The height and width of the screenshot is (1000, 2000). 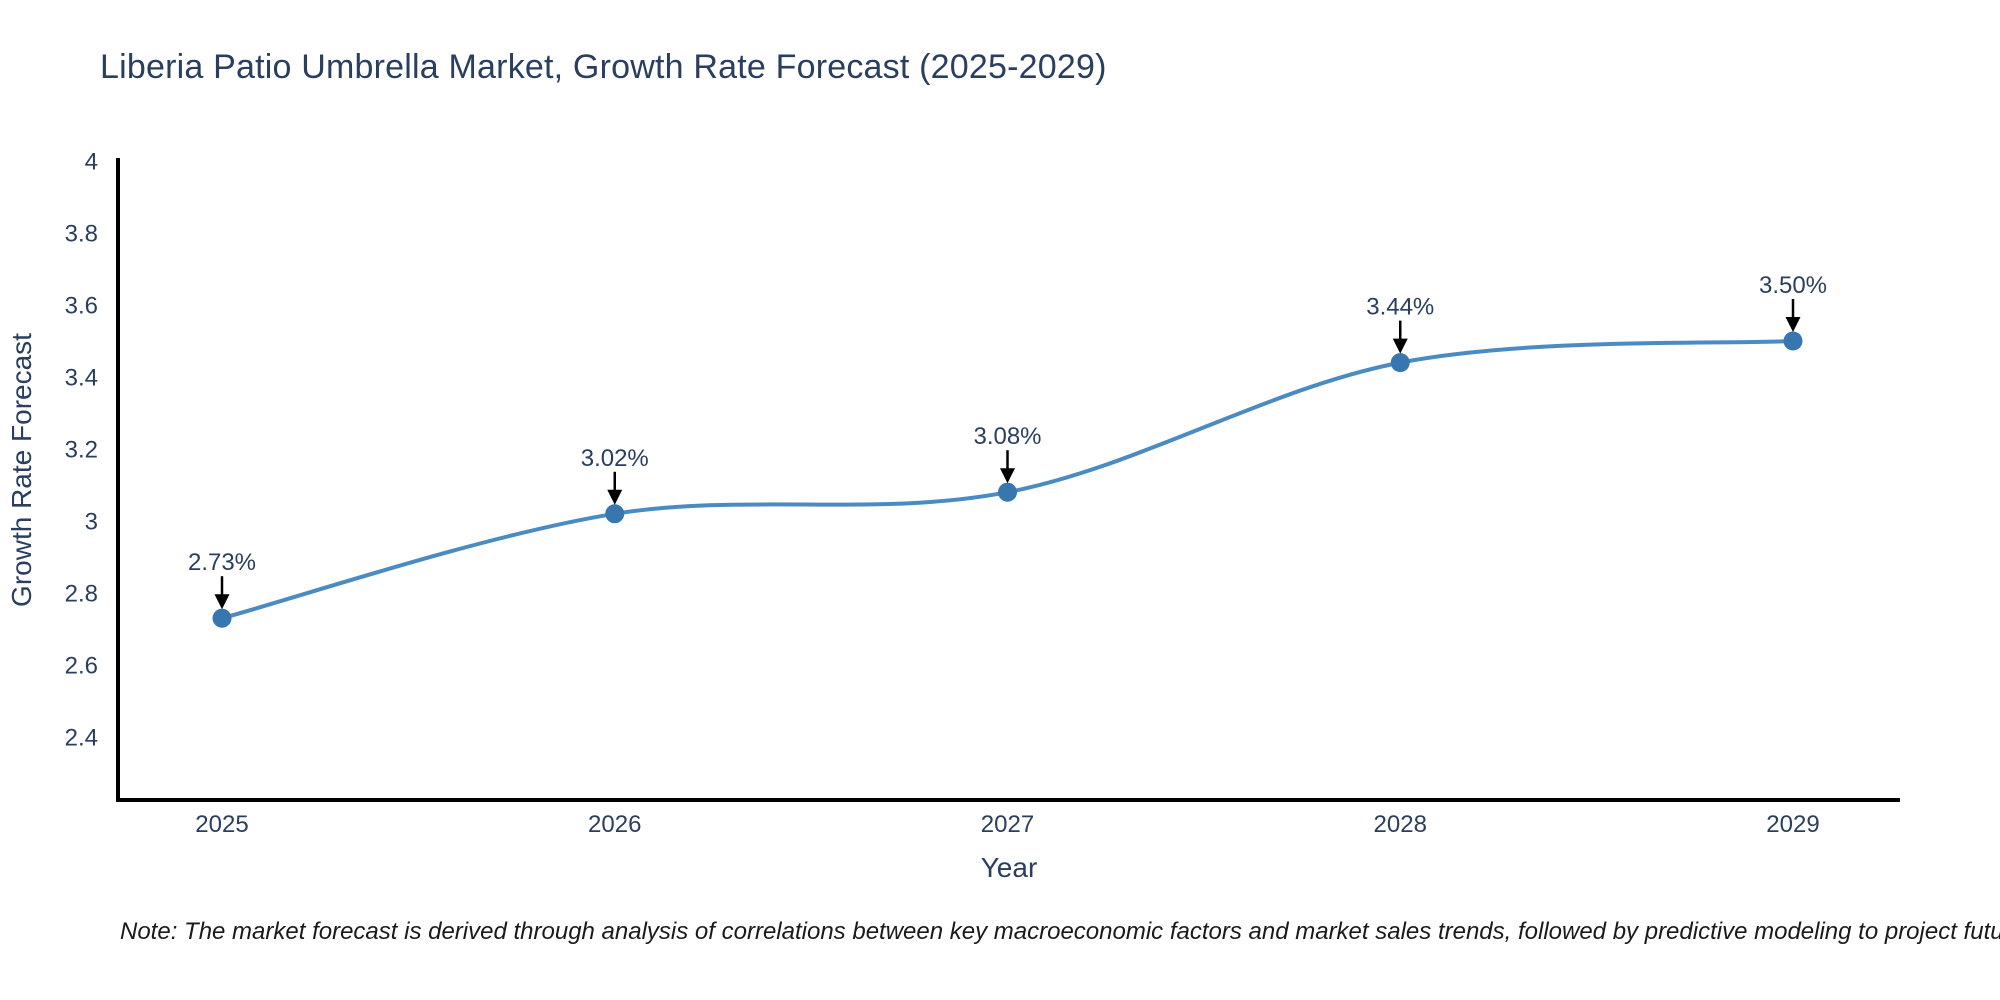 I want to click on y-tick-label: 4, so click(x=91, y=162).